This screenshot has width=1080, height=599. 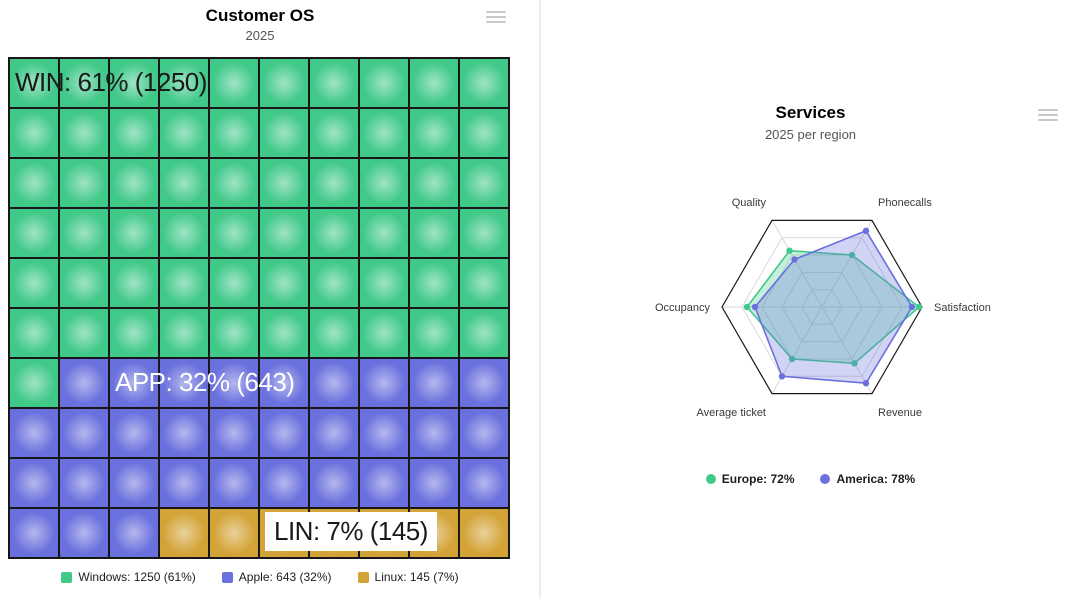 What do you see at coordinates (408, 577) in the screenshot?
I see `legend-item-linux: Linux: 145 (7%)` at bounding box center [408, 577].